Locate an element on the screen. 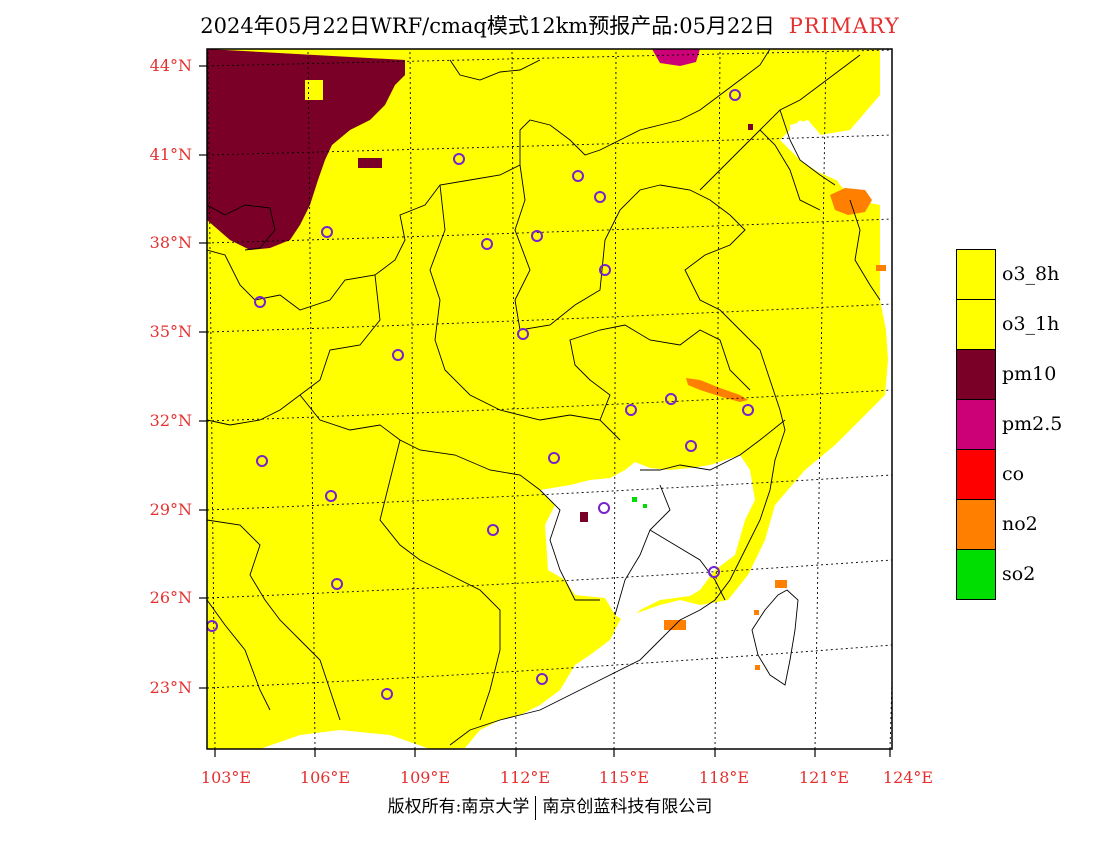 Image resolution: width=1100 pixels, height=850 pixels. lat-label-32: 32°N is located at coordinates (170, 420).